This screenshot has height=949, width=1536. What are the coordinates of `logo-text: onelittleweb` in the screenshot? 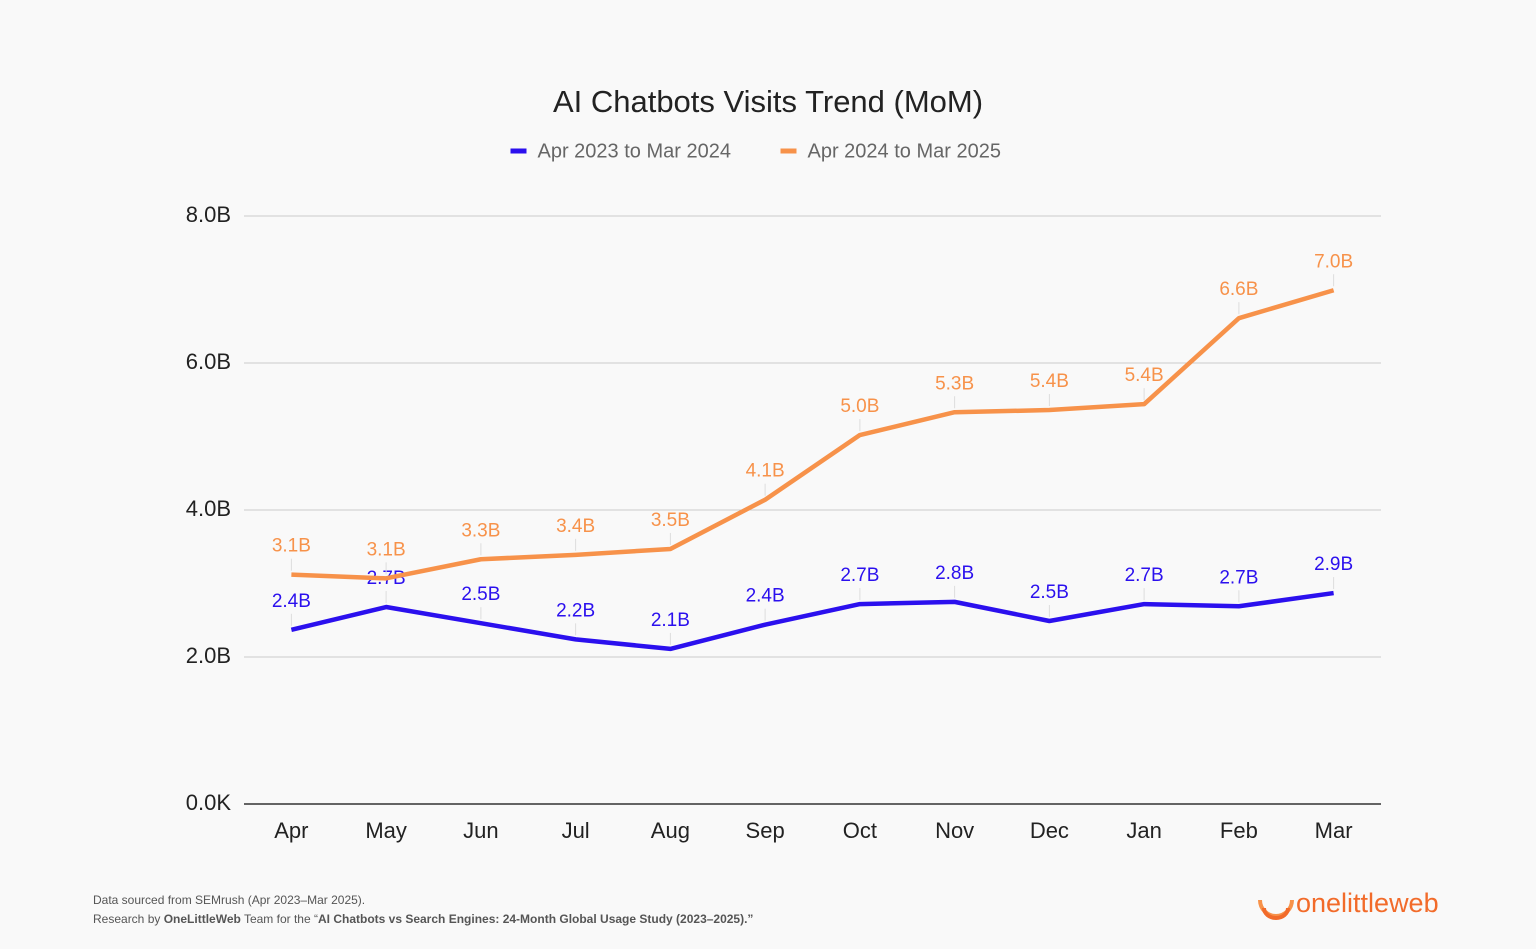 It's located at (1367, 903).